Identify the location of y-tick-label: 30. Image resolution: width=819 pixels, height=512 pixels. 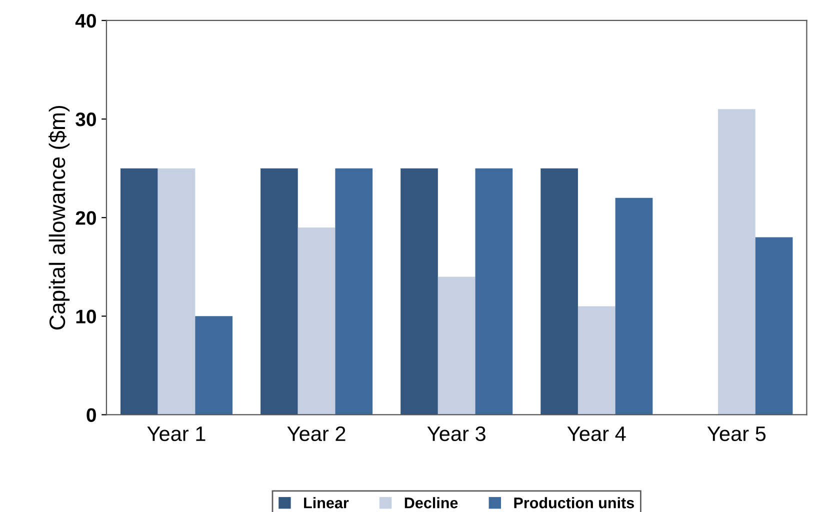
(86, 119).